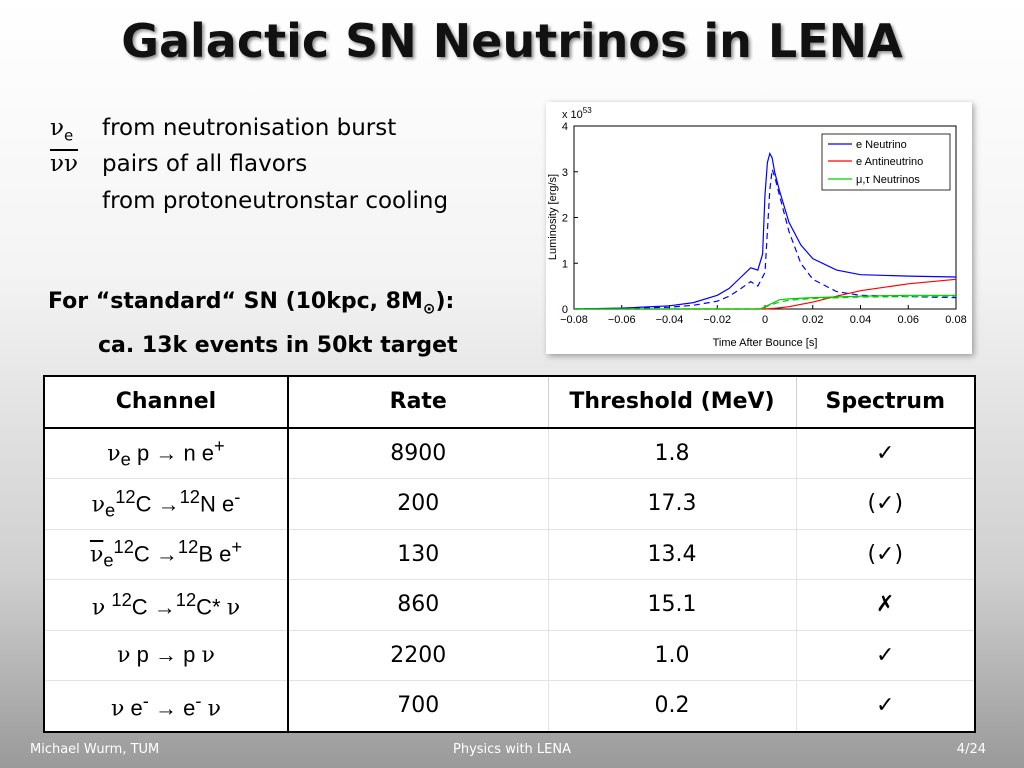 This screenshot has width=1024, height=768. Describe the element at coordinates (166, 706) in the screenshot. I see `channel-cell: ν e- → e- ν` at that location.